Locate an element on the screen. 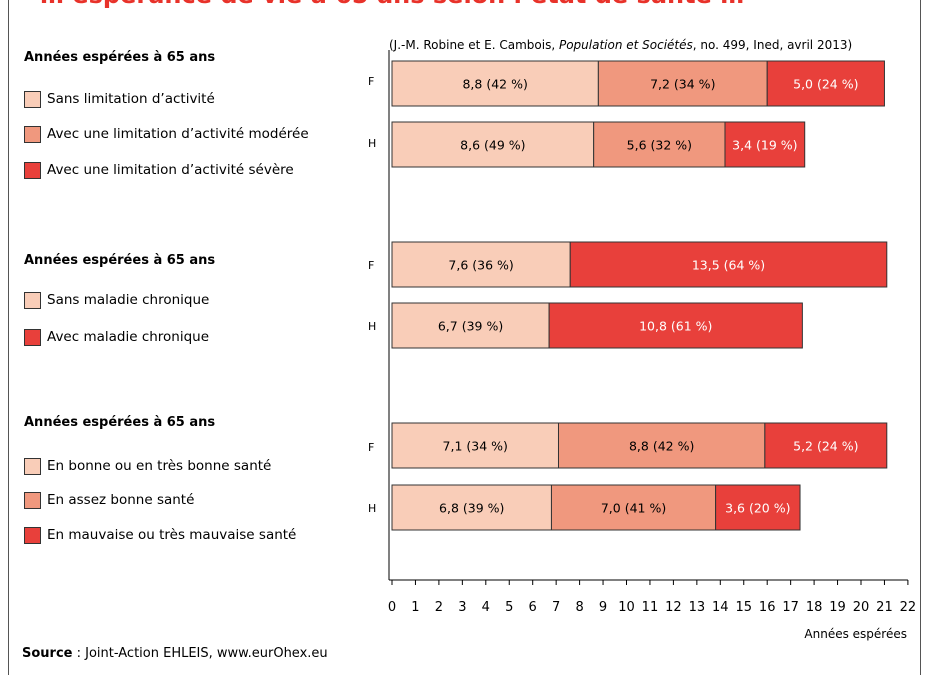  bar-segment-label: 7,2 (34 %) is located at coordinates (682, 84).